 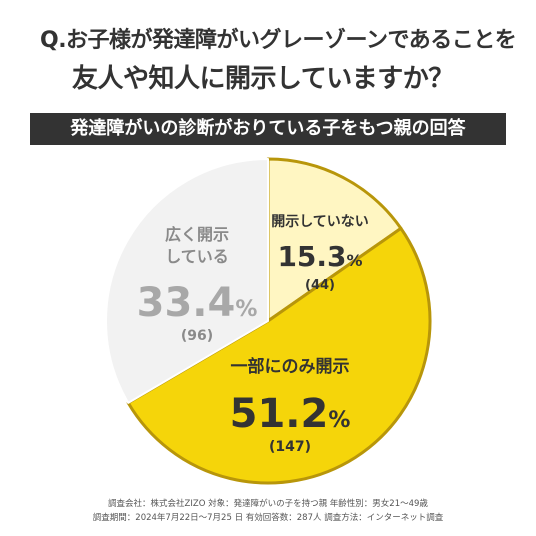 I want to click on slice-label-group-1: 開示していない 15.3% (44), so click(x=320, y=253).